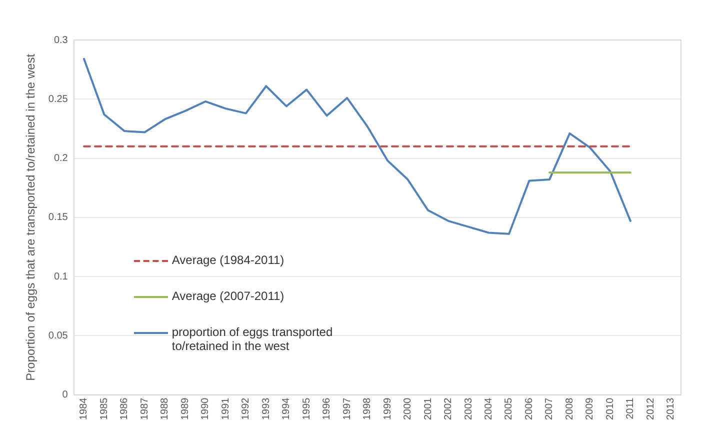 The height and width of the screenshot is (433, 711). I want to click on y-tick-label: 0.25, so click(58, 99).